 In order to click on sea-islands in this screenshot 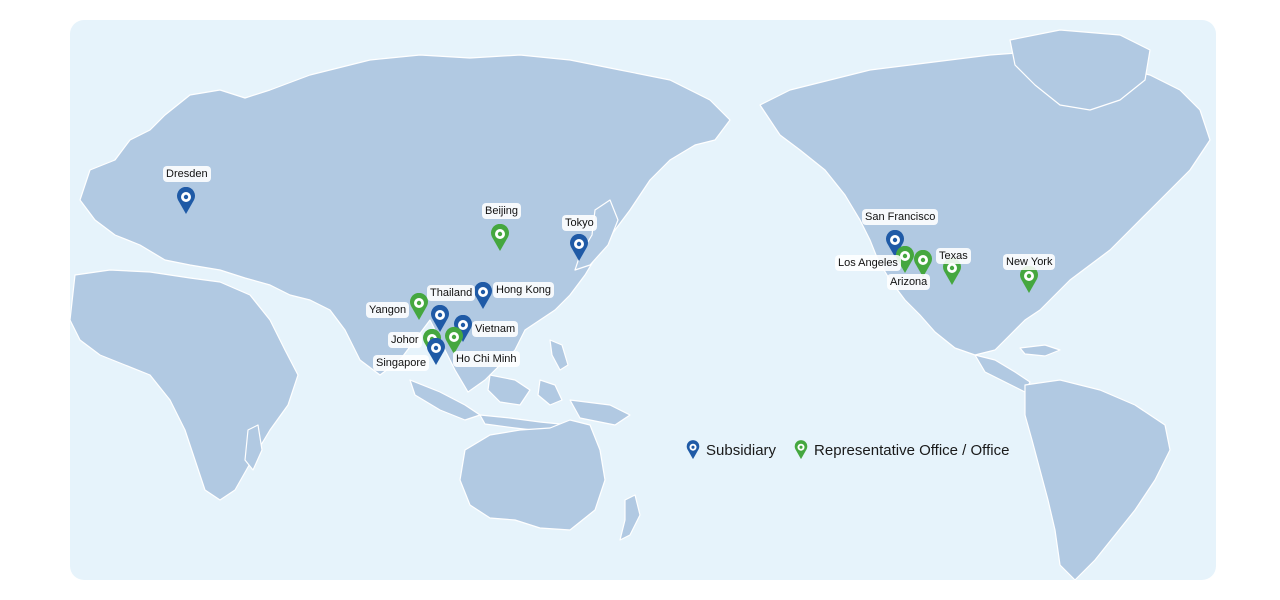, I will do `click(445, 400)`.